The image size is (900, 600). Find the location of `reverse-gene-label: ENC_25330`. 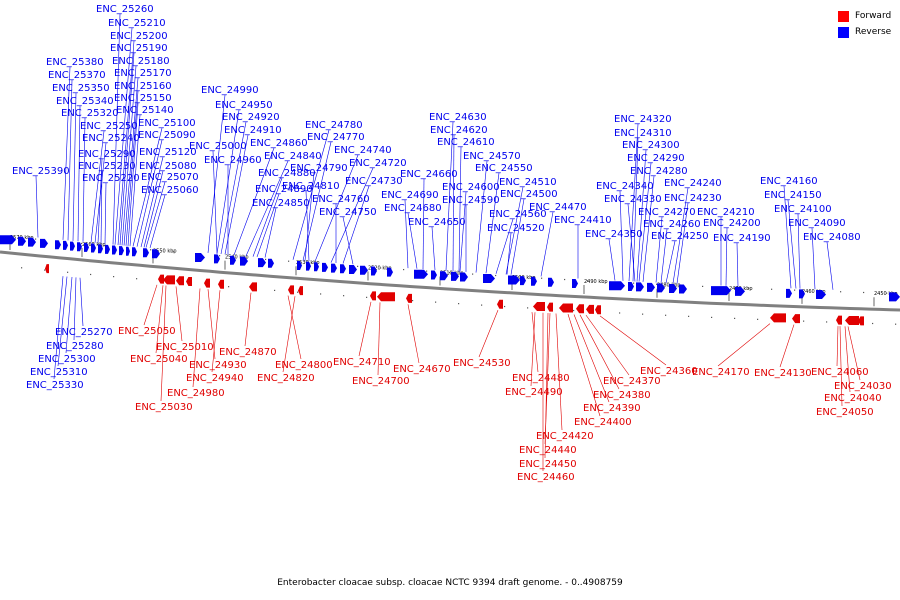

reverse-gene-label: ENC_25330 is located at coordinates (55, 385).